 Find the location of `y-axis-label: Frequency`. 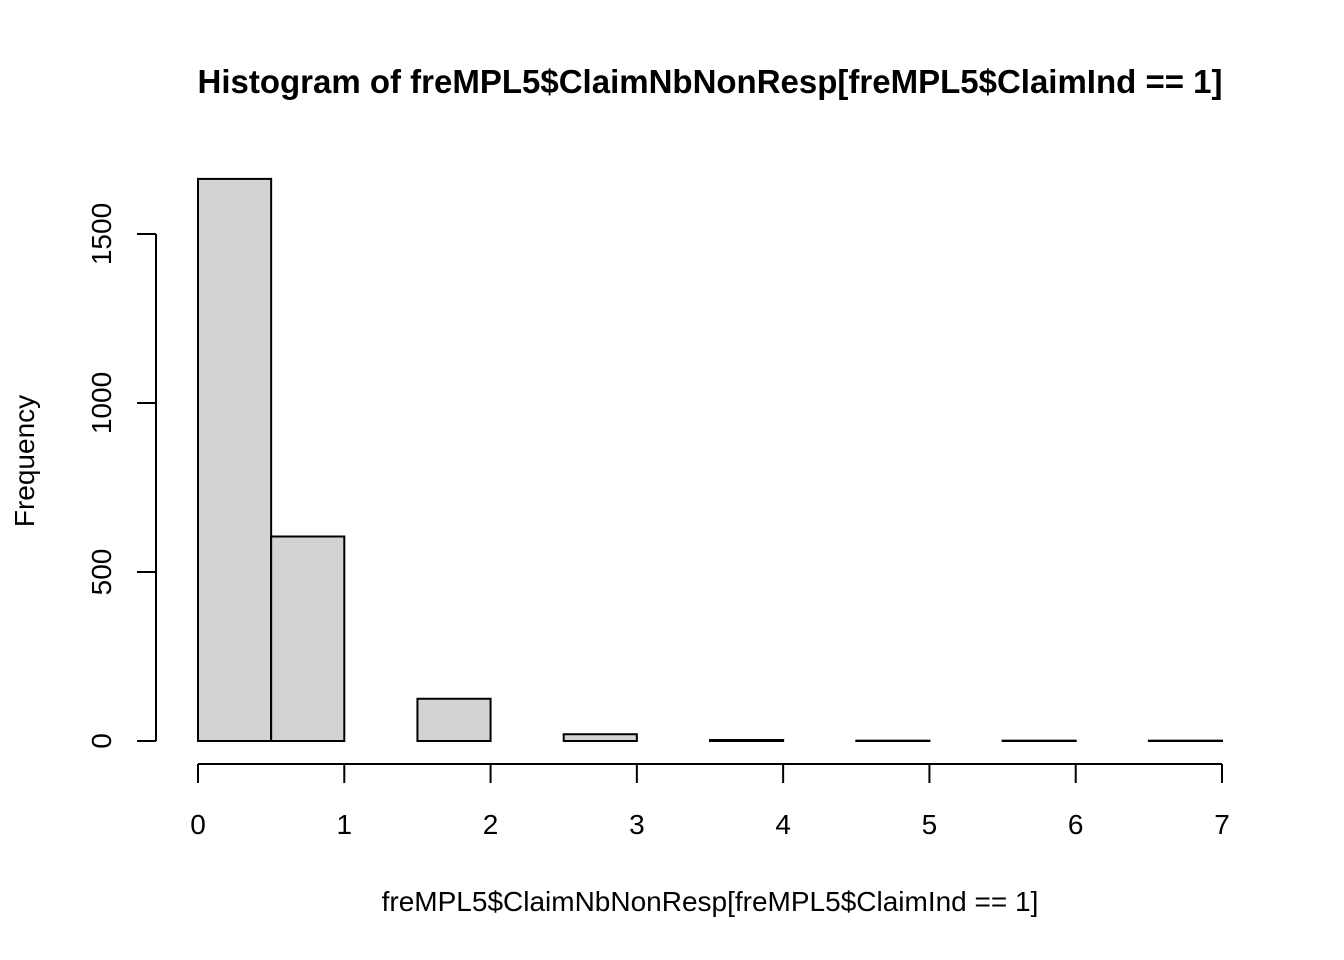

y-axis-label: Frequency is located at coordinates (24, 461).